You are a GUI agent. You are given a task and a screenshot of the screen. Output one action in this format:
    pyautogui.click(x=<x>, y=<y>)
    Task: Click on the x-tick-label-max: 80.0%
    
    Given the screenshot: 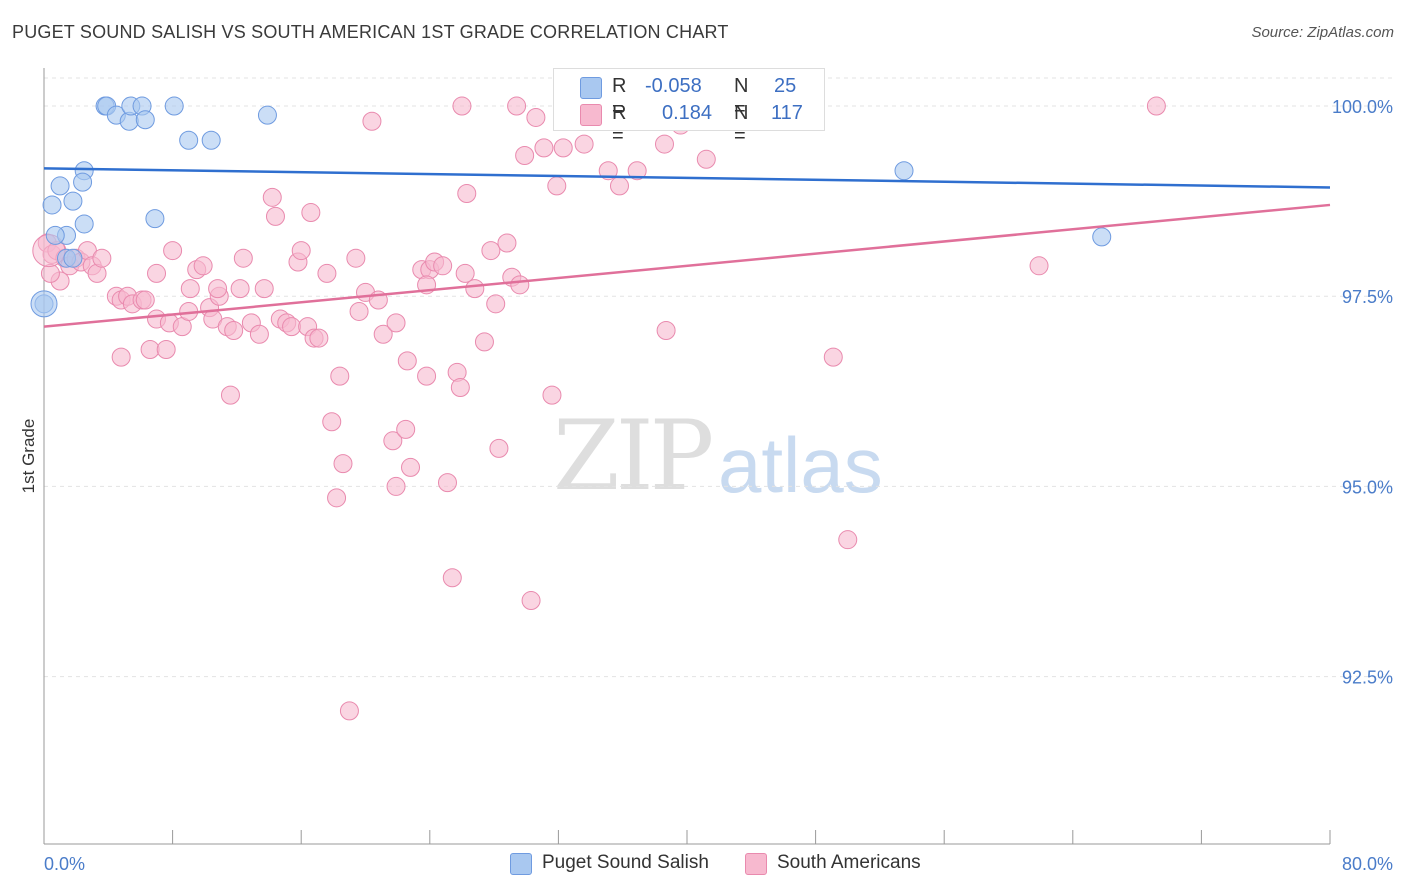 What is the action you would take?
    pyautogui.click(x=1367, y=864)
    